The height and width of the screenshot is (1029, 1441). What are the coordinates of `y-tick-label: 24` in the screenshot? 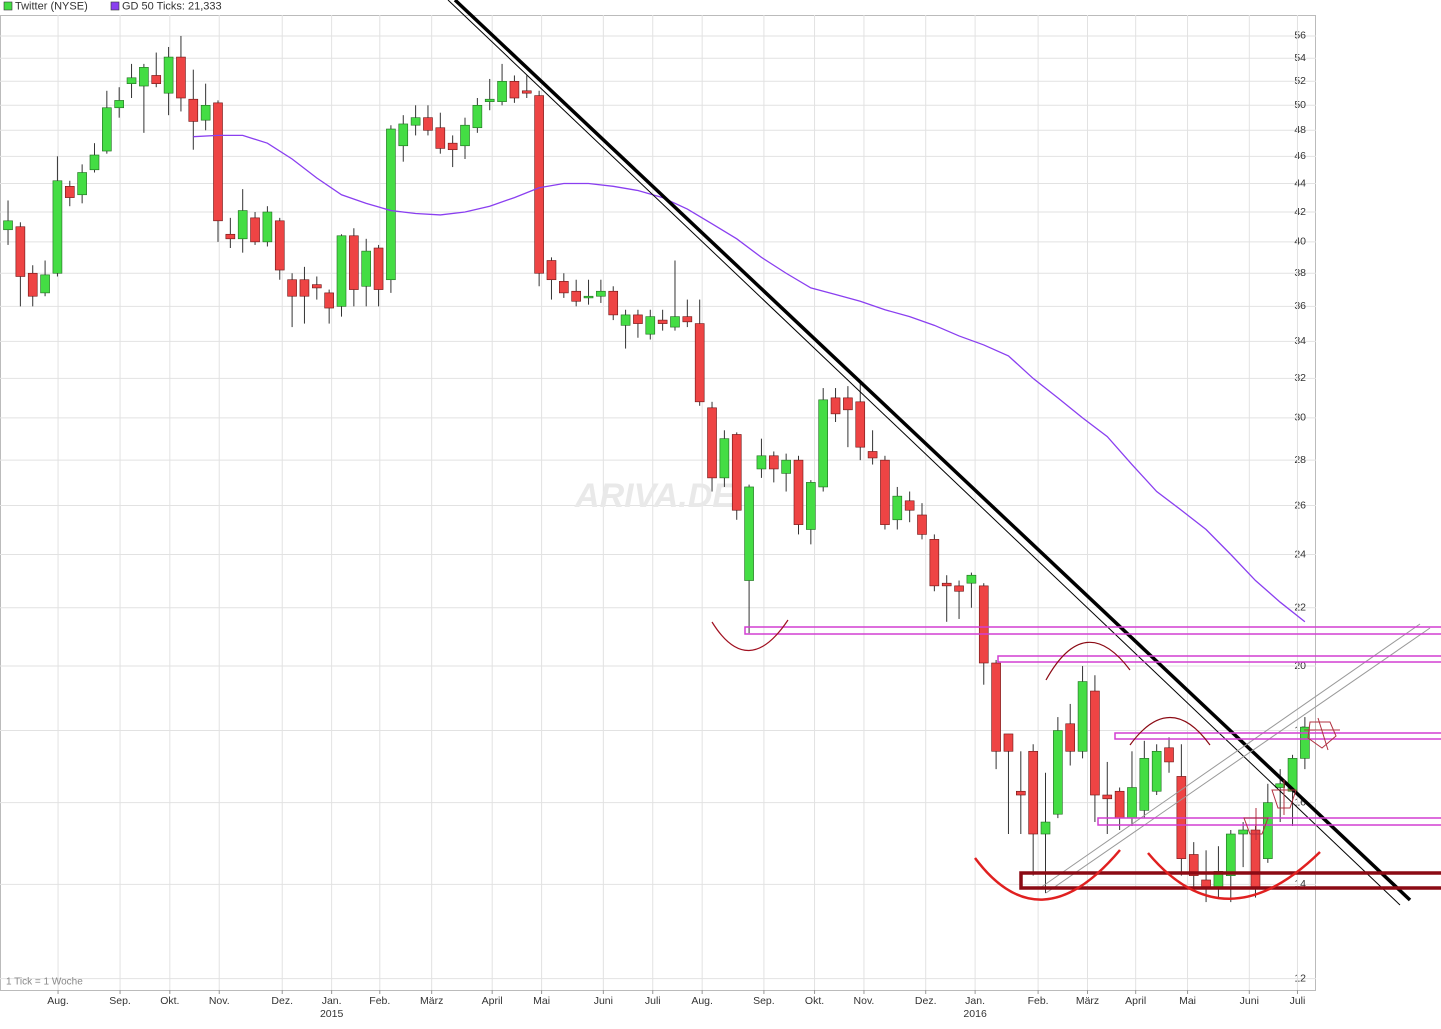 It's located at (1300, 554).